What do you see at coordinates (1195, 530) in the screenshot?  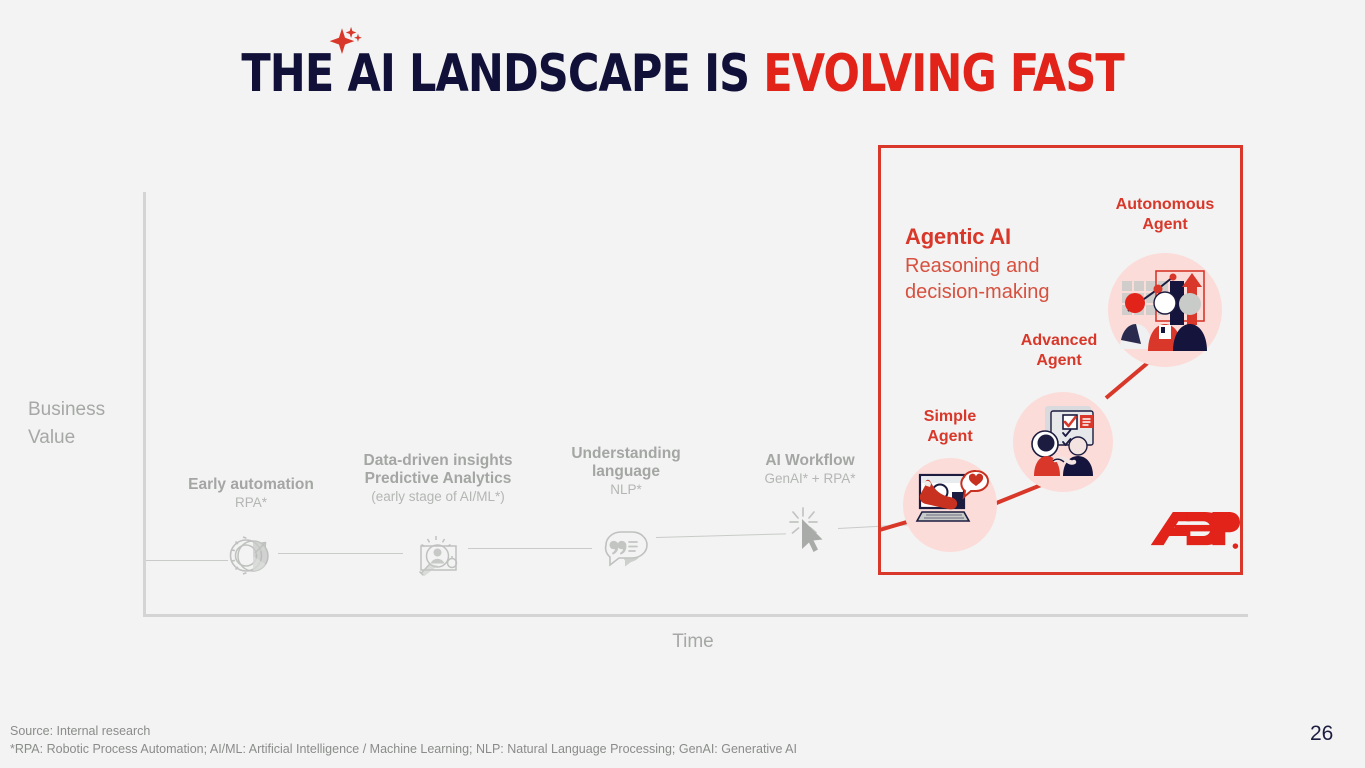 I see `adp-logo` at bounding box center [1195, 530].